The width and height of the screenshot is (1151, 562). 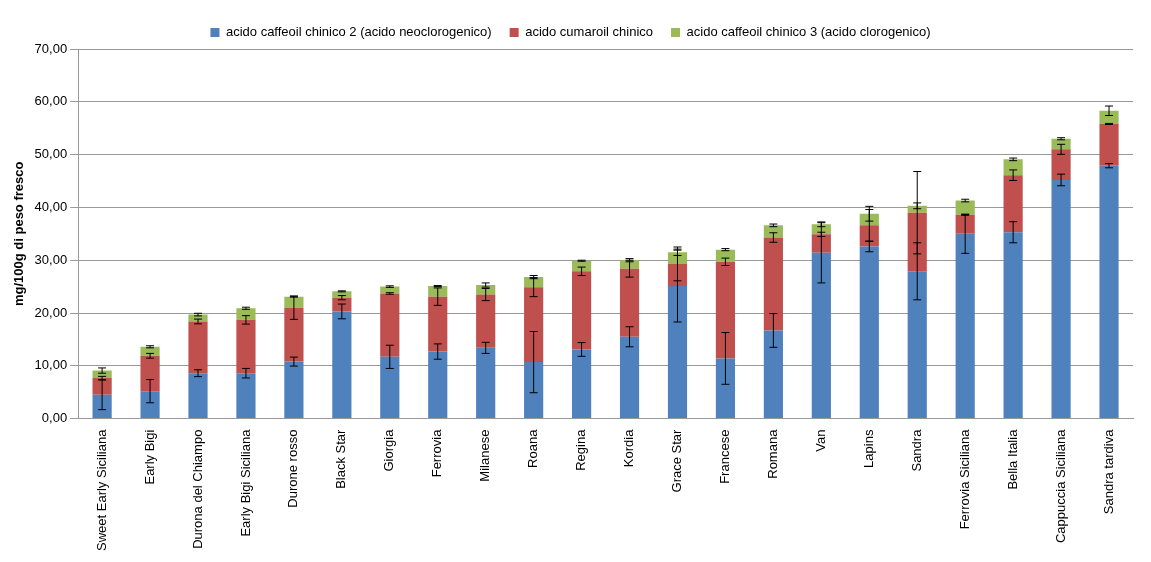 I want to click on x-tick-label: Ferrovia Siciliana, so click(x=964, y=479).